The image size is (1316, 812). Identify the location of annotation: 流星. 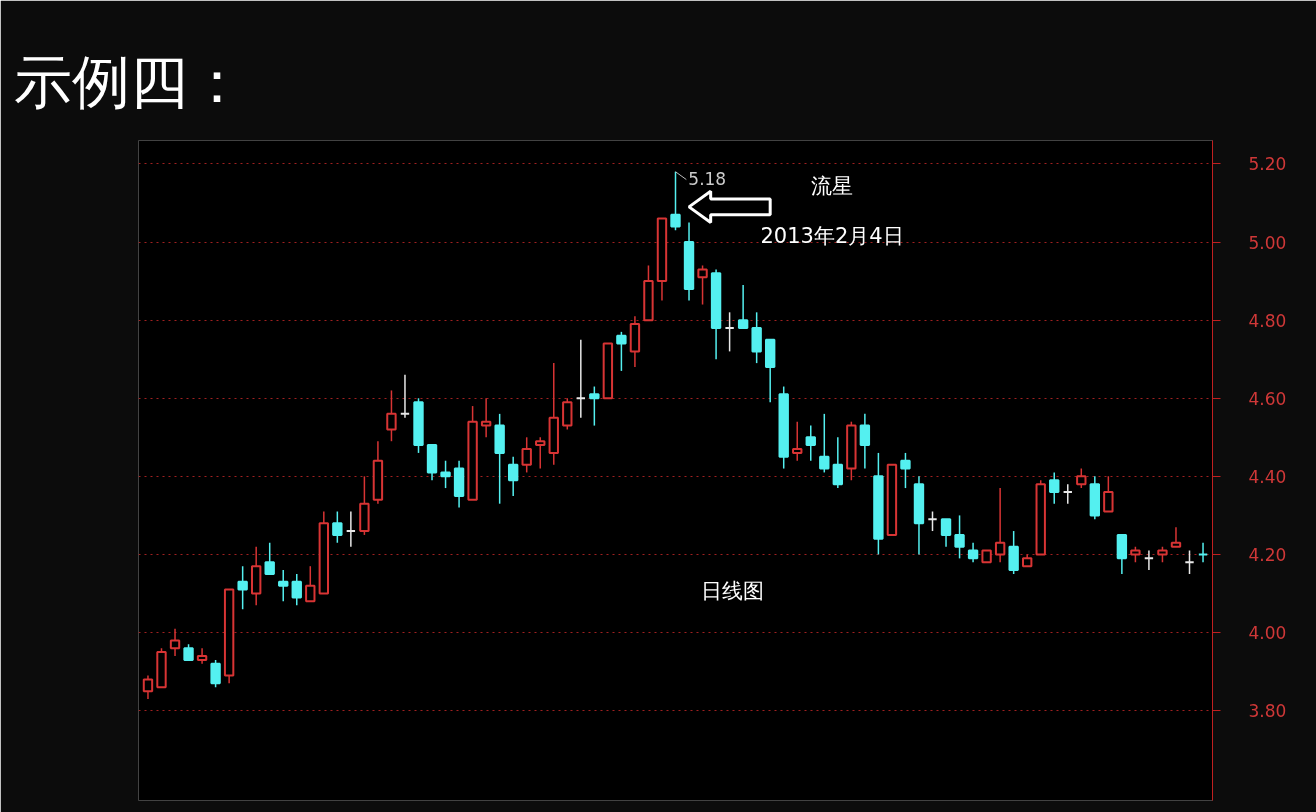
(831, 185).